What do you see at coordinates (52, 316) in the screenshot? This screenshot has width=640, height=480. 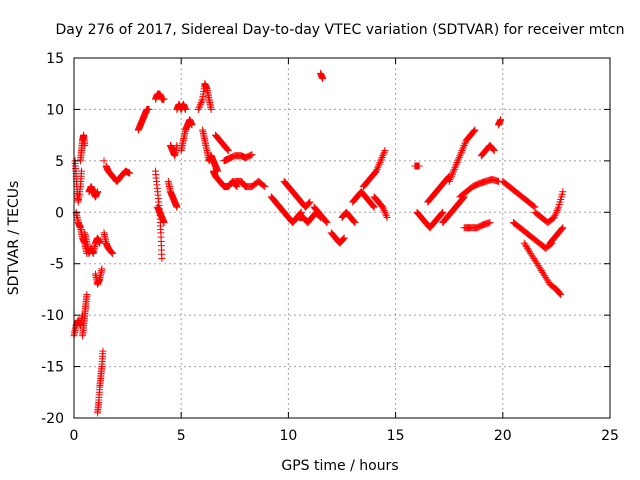 I see `y-tick-label: -10` at bounding box center [52, 316].